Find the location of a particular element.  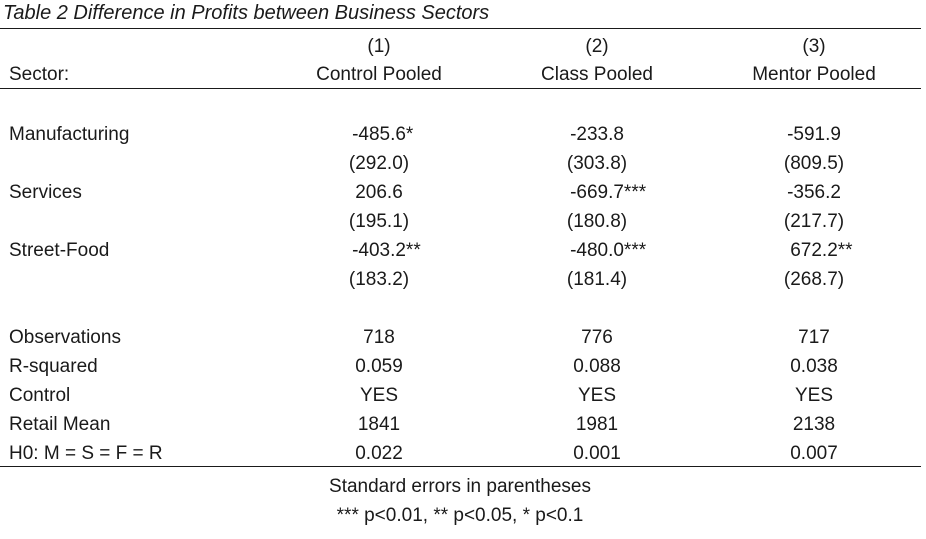

se-cell: (809.5) is located at coordinates (814, 163).